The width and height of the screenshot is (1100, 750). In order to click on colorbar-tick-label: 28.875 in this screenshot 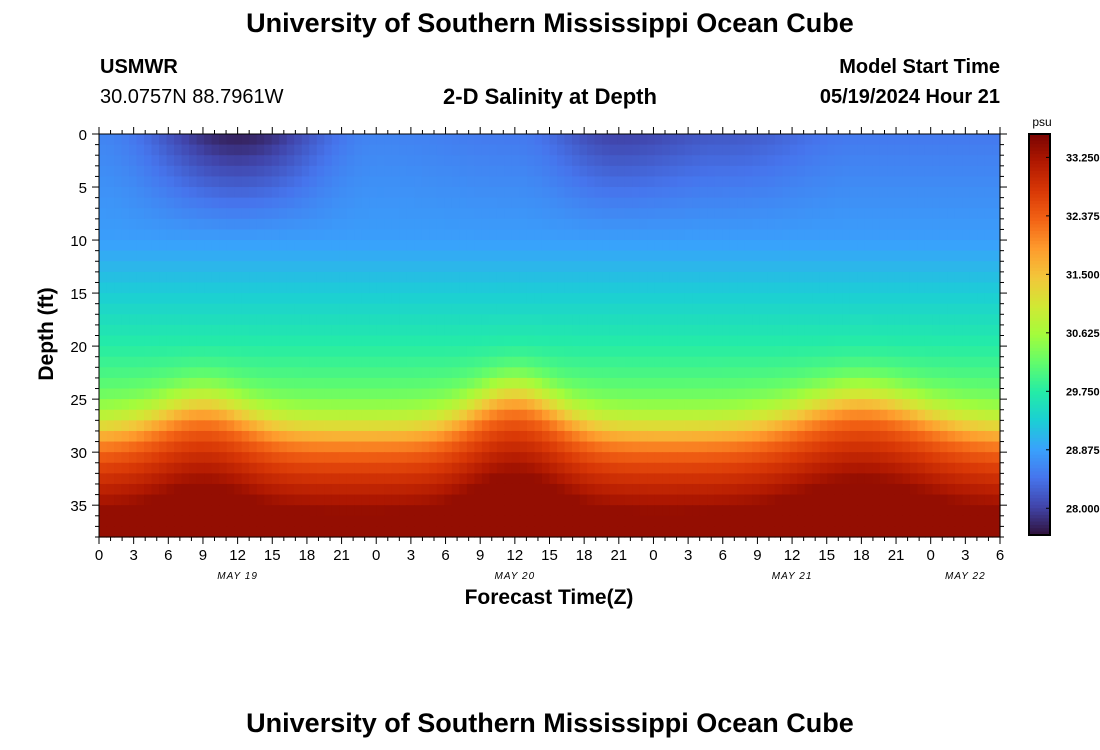, I will do `click(1083, 451)`.